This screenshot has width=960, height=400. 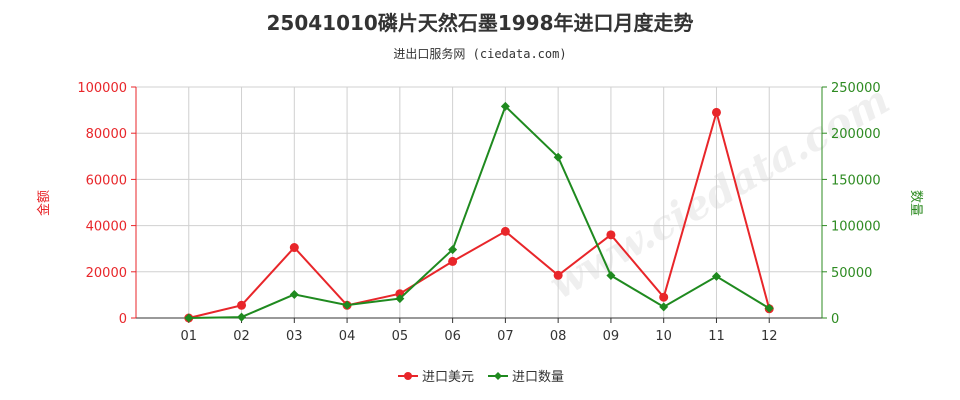 I want to click on right-tick-label: 150000, so click(x=856, y=180).